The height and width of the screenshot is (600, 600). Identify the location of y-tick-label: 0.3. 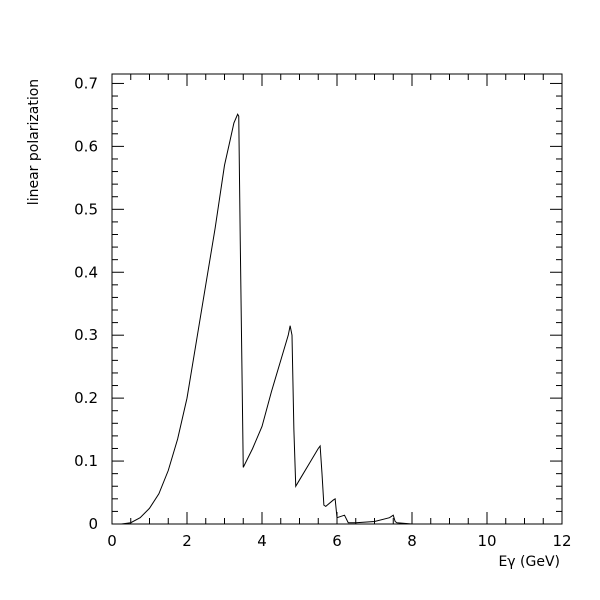
(86, 335).